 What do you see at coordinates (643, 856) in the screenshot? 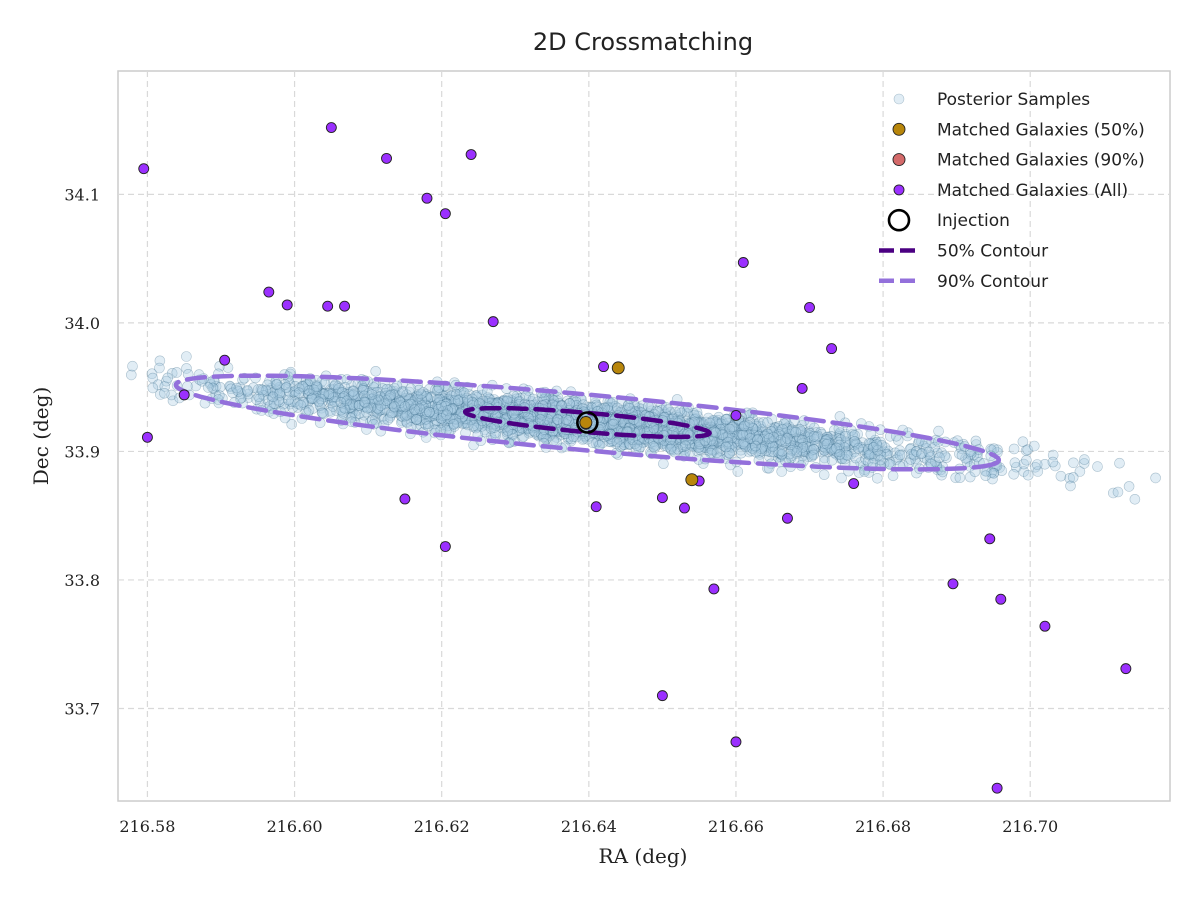
I see `x-axis-label: RA (deg)` at bounding box center [643, 856].